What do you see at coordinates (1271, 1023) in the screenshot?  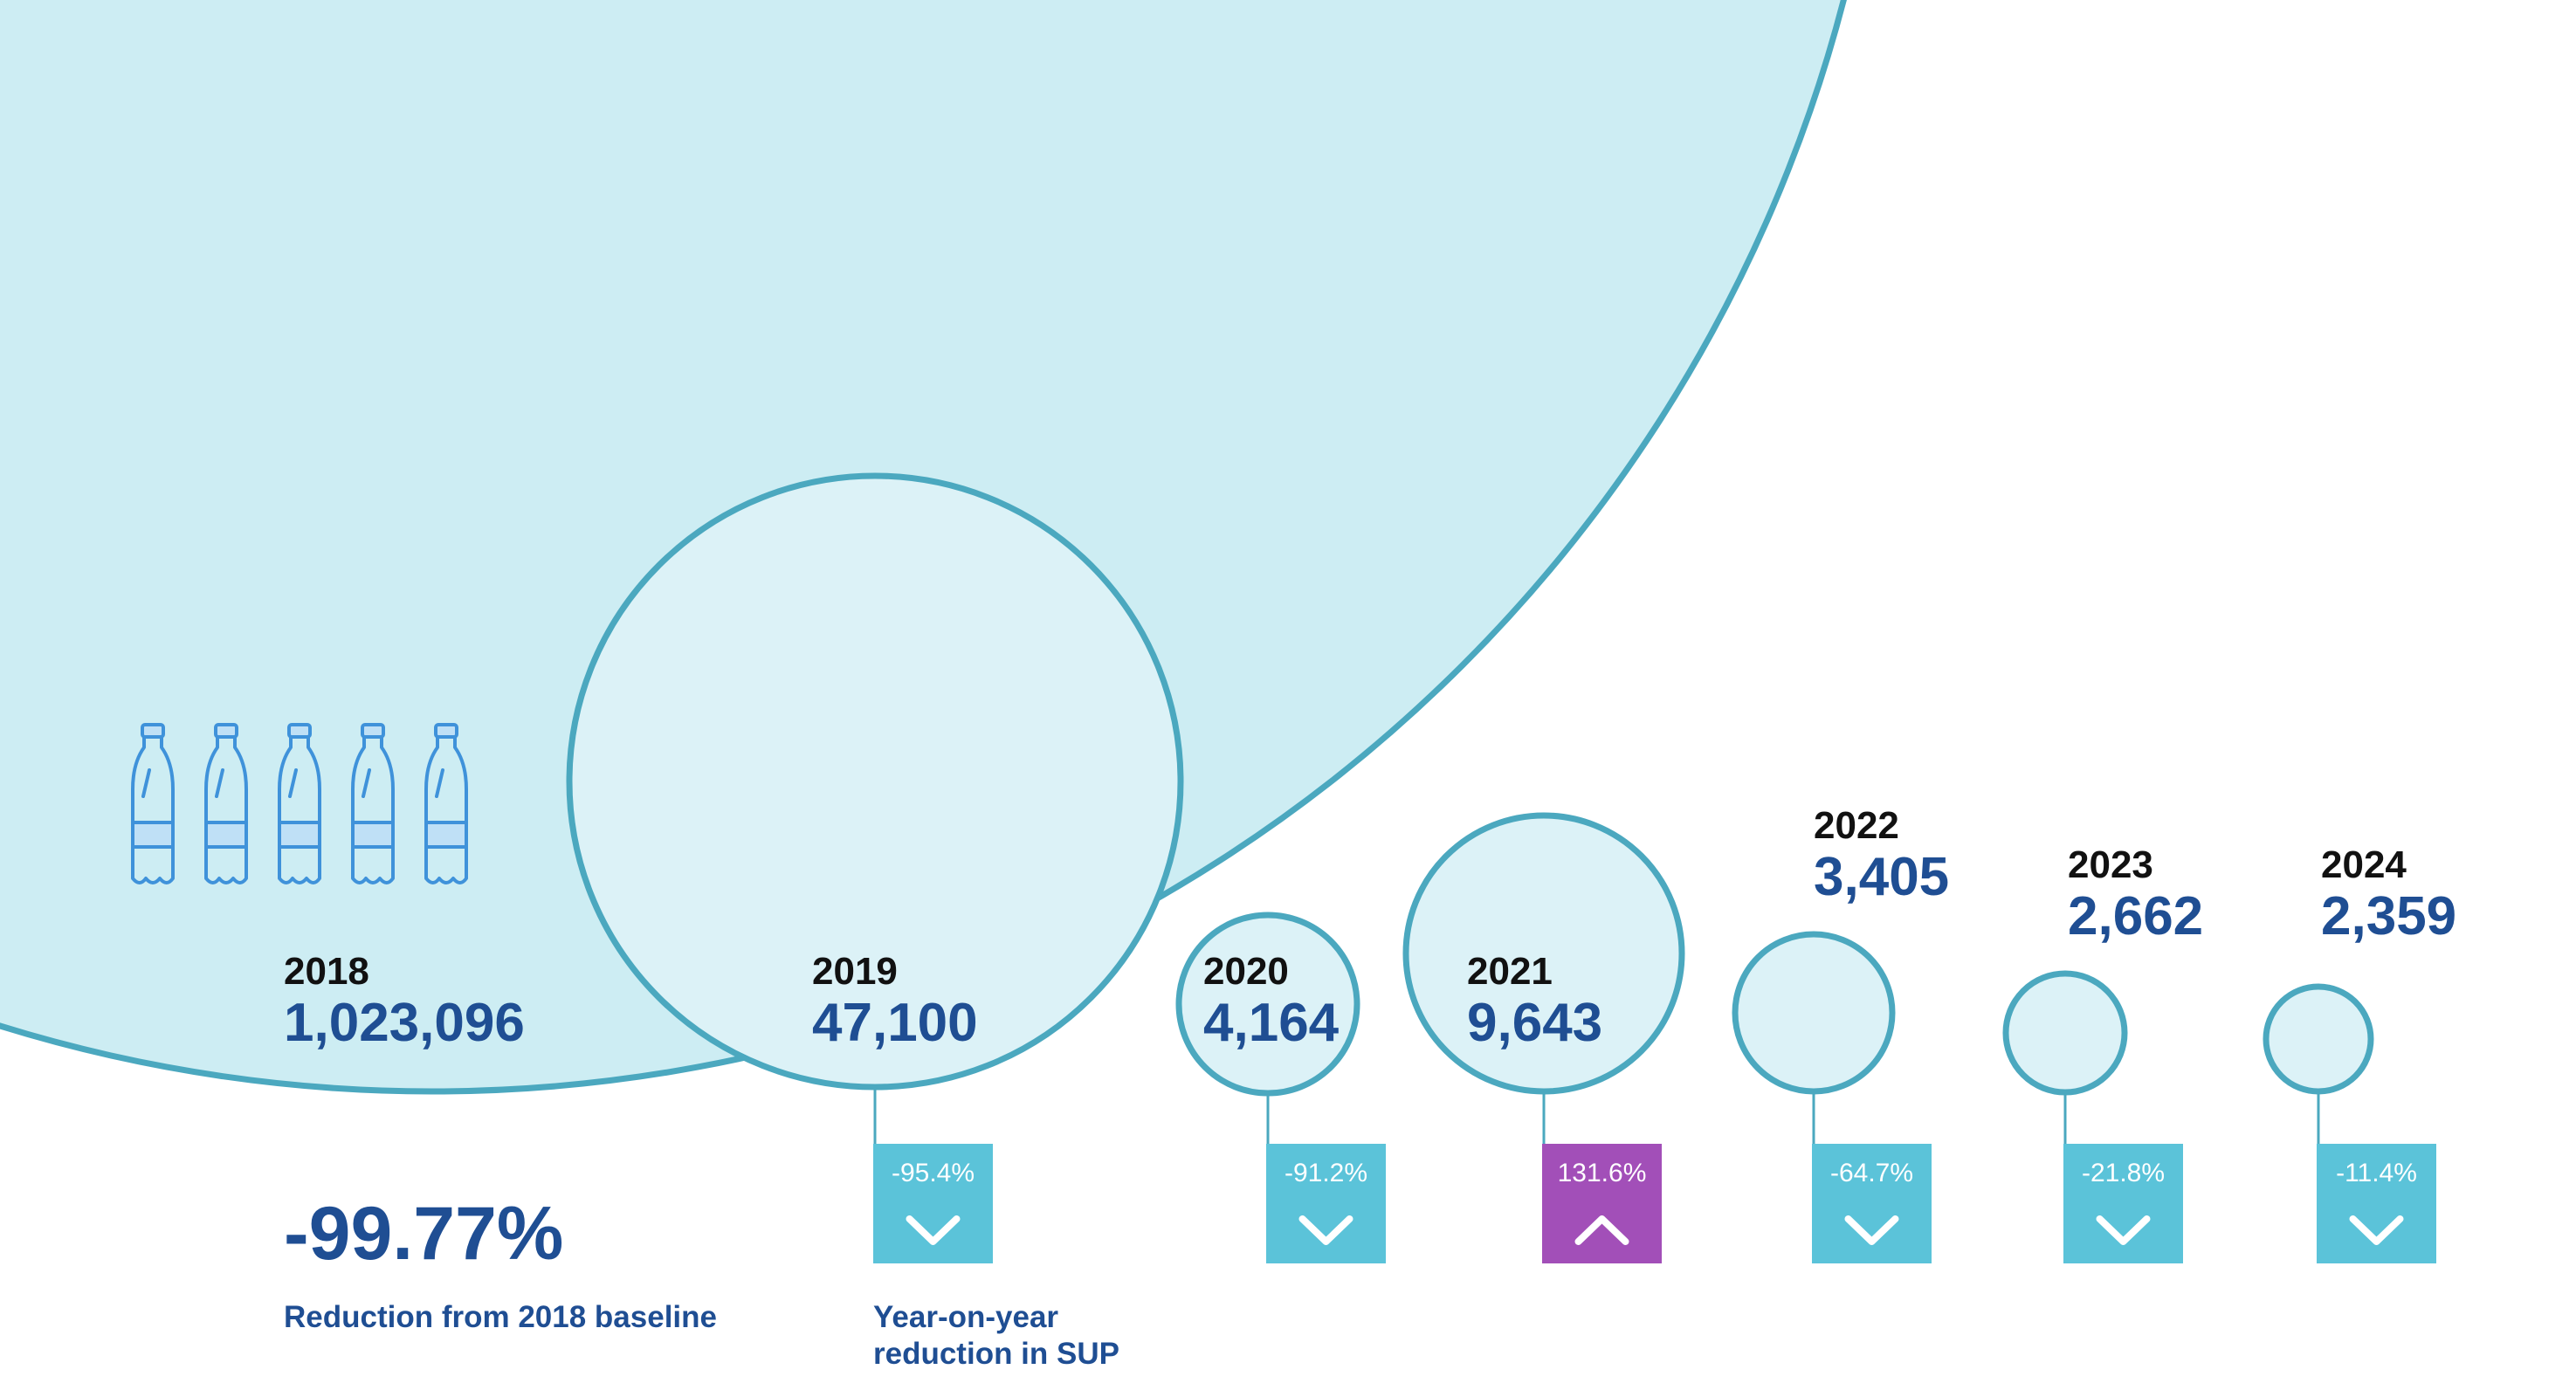 I see `value-label-2020: 4,164` at bounding box center [1271, 1023].